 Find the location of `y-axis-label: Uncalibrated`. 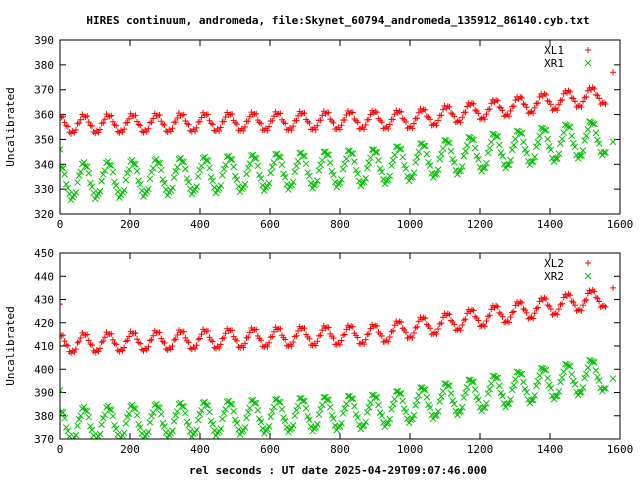

y-axis-label: Uncalibrated is located at coordinates (10, 126).